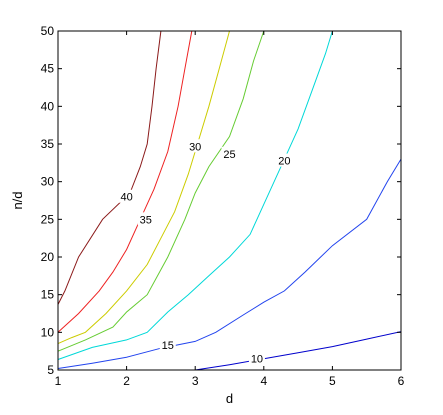  I want to click on contour-label-40: 40, so click(126, 198).